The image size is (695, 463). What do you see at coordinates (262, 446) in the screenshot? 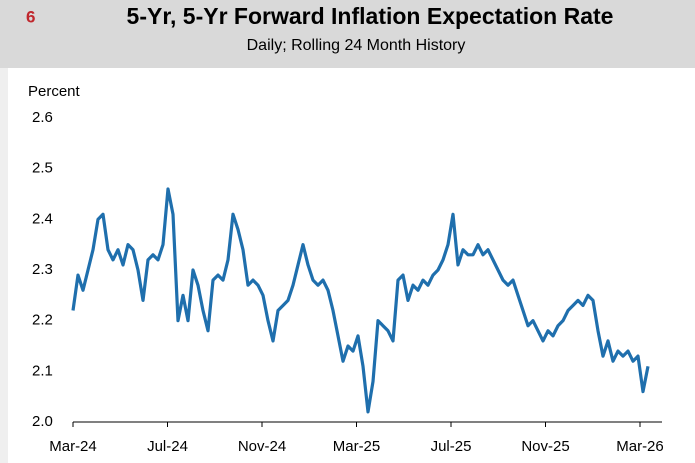
I see `x-tick-label: Nov-24` at bounding box center [262, 446].